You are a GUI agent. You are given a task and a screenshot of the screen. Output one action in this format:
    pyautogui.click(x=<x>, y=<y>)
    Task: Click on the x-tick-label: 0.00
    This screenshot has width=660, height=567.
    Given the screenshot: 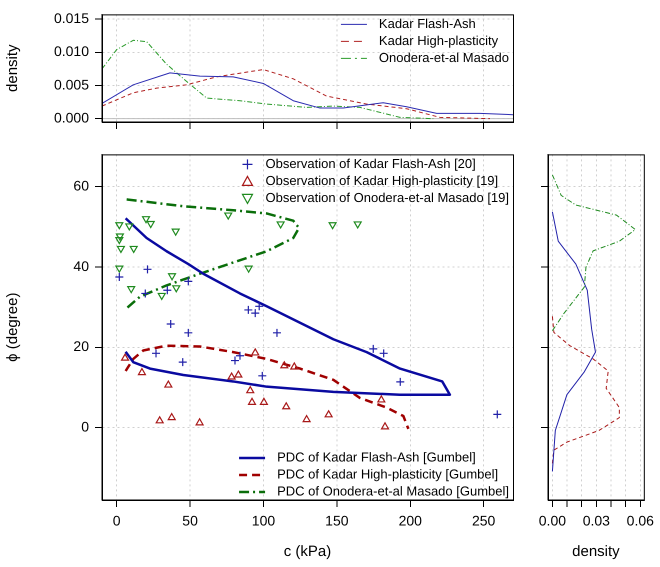 What is the action you would take?
    pyautogui.click(x=552, y=520)
    